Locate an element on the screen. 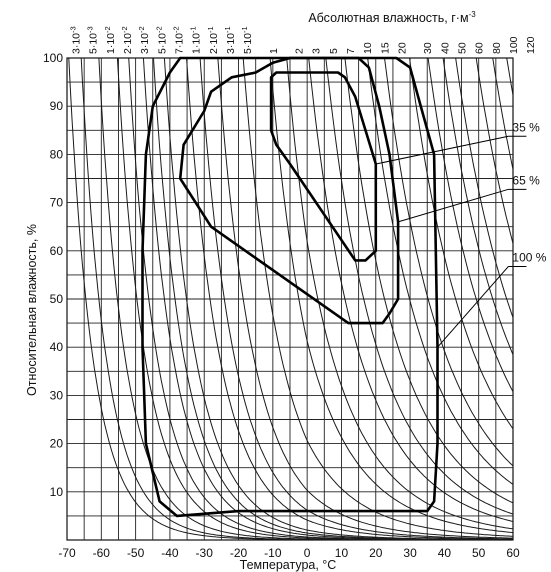  absolute-humidity-tick-label: 7 is located at coordinates (351, 51).